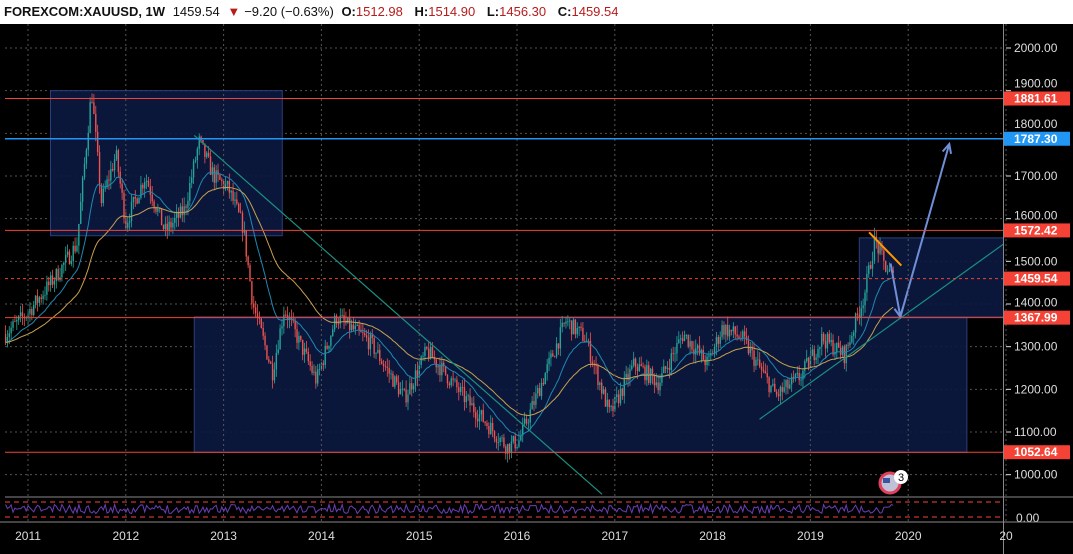 This screenshot has height=554, width=1073. Describe the element at coordinates (810, 536) in the screenshot. I see `x-tick-label: 2019` at that location.